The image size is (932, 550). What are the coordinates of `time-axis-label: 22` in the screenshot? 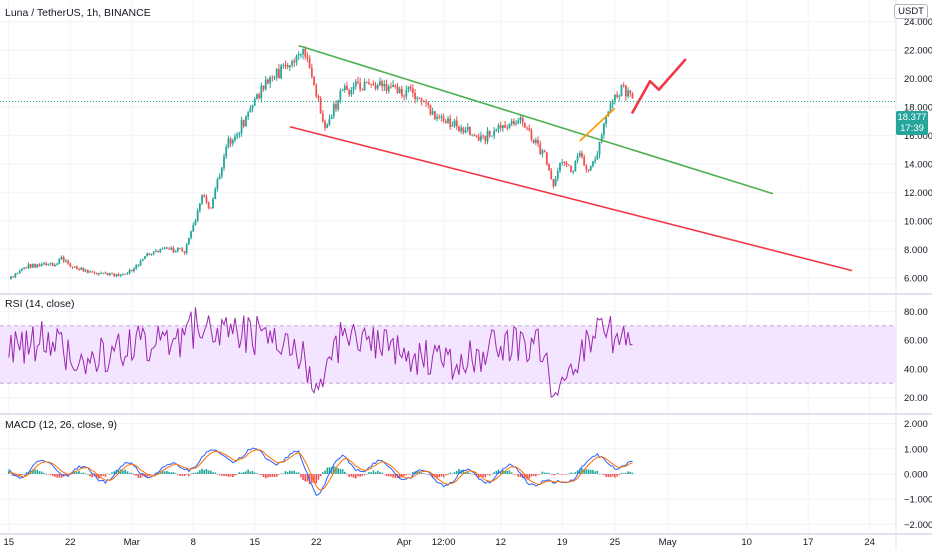 It's located at (70, 542).